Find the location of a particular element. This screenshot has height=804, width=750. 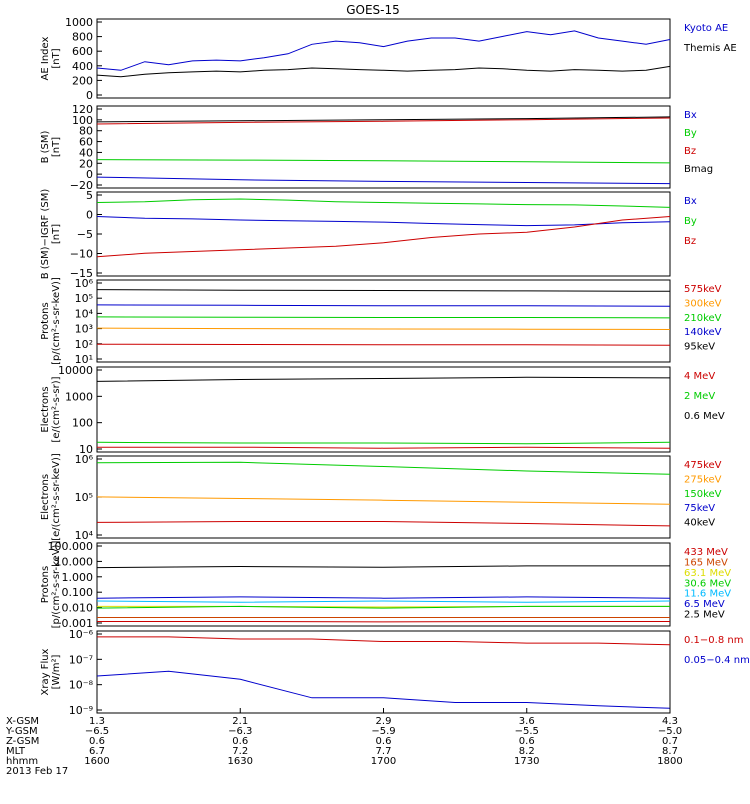

x-axis-value: 1800 is located at coordinates (669, 761).